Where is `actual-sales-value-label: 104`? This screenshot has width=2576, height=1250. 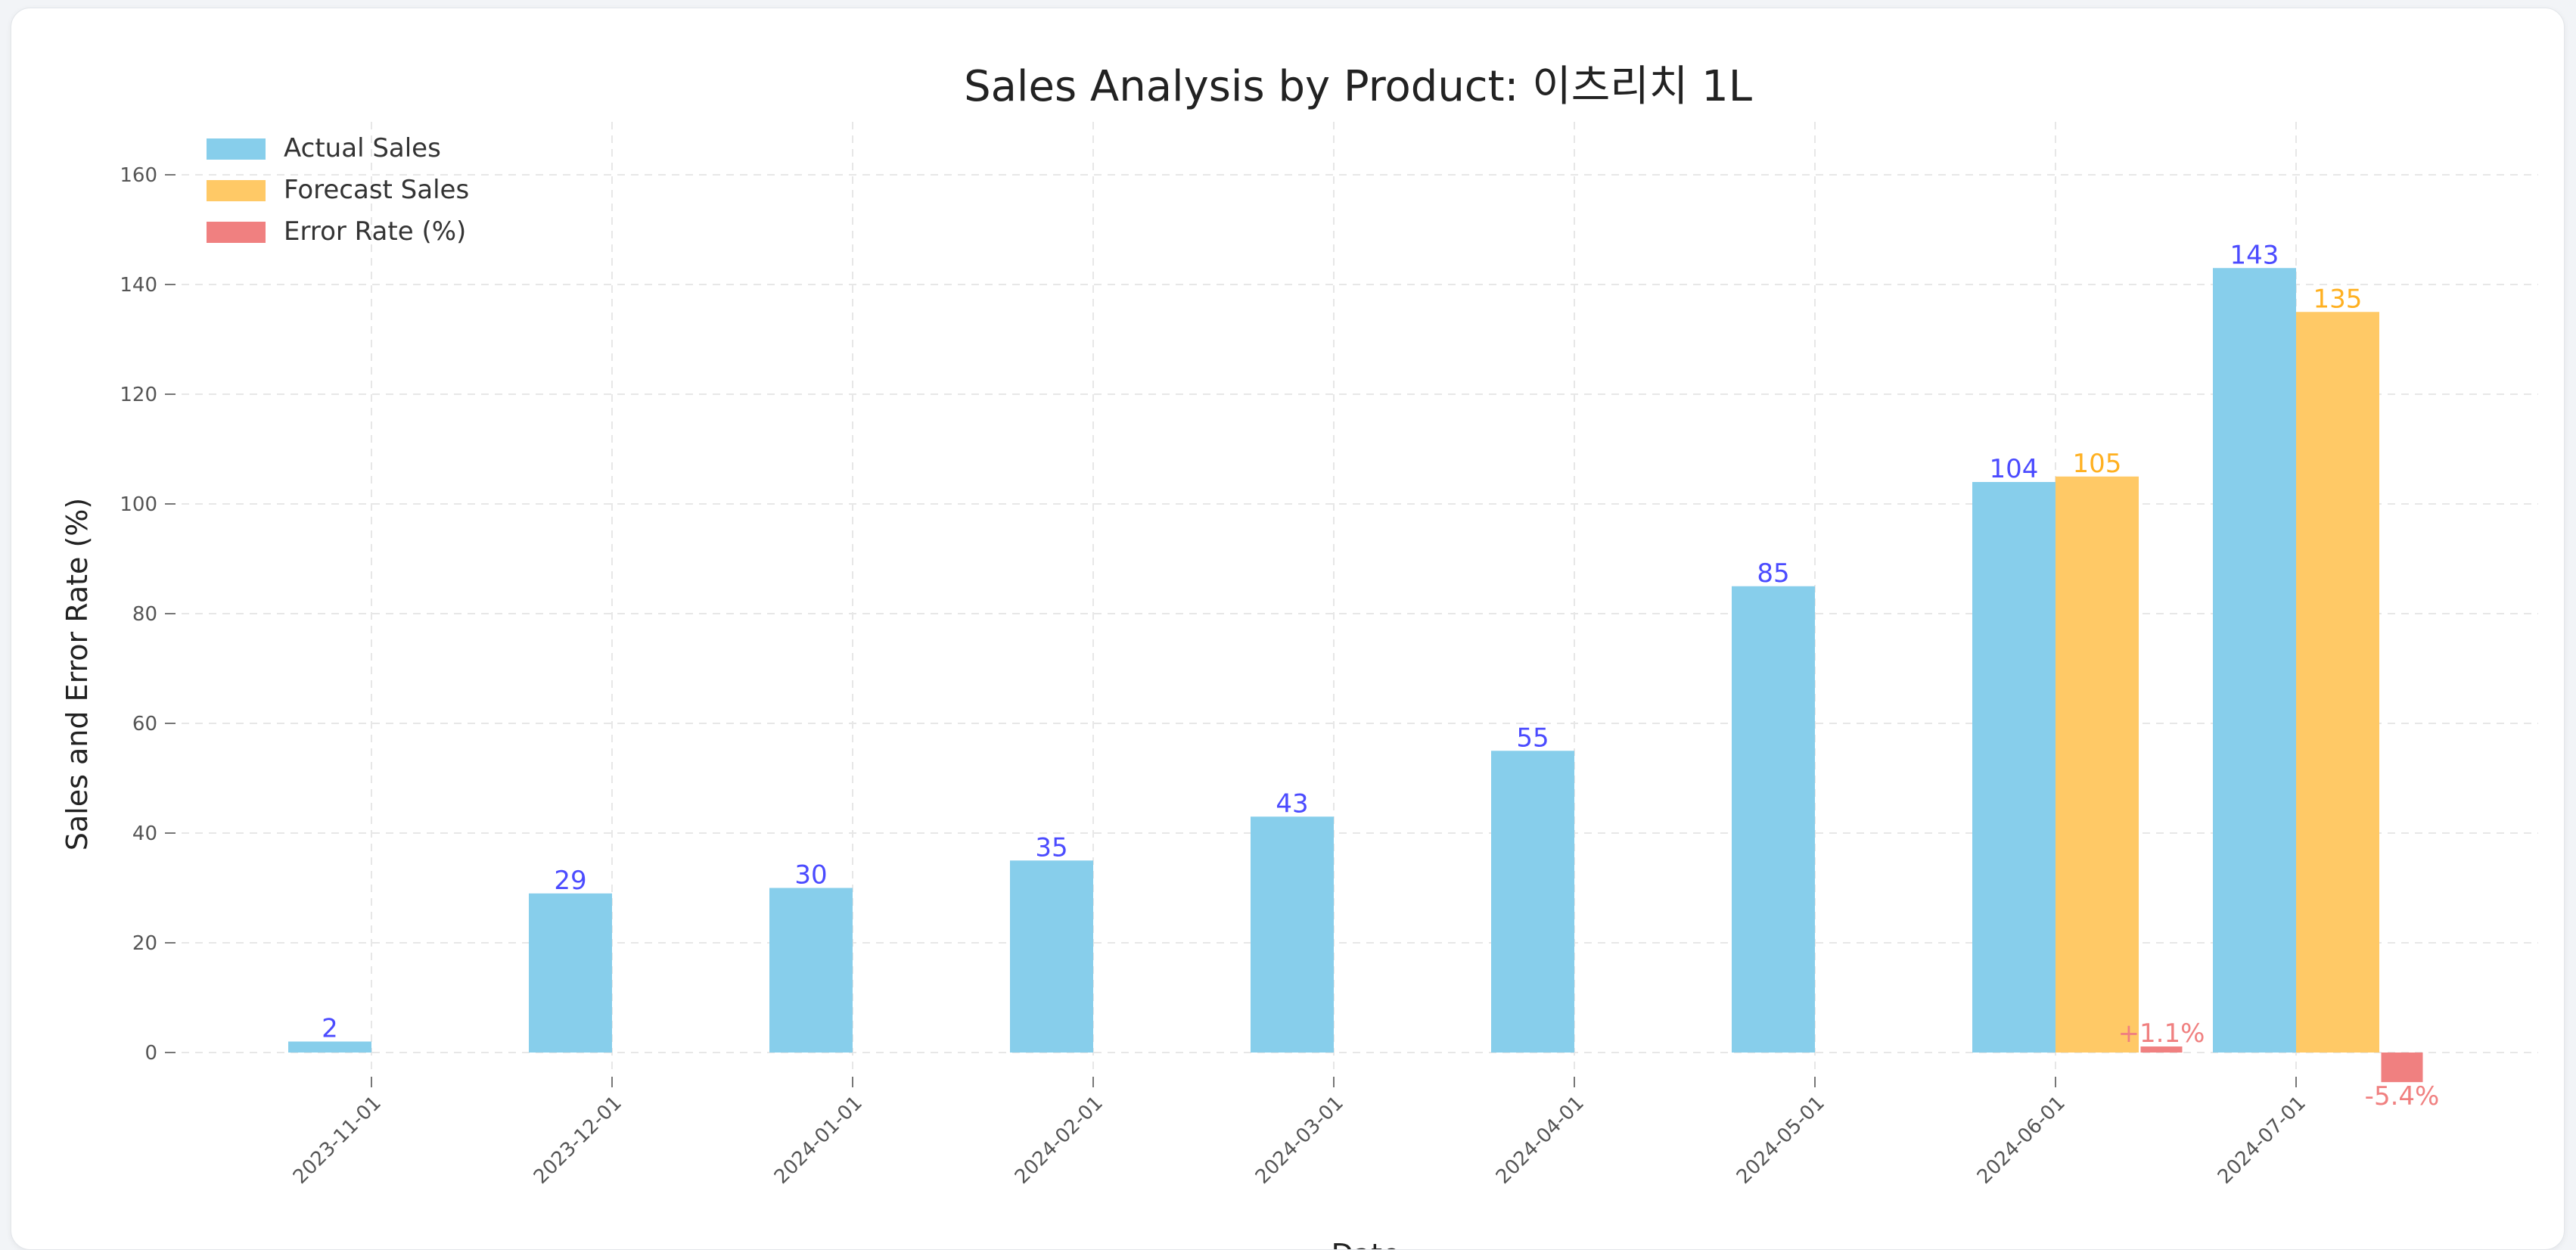
actual-sales-value-label: 104 is located at coordinates (2014, 469).